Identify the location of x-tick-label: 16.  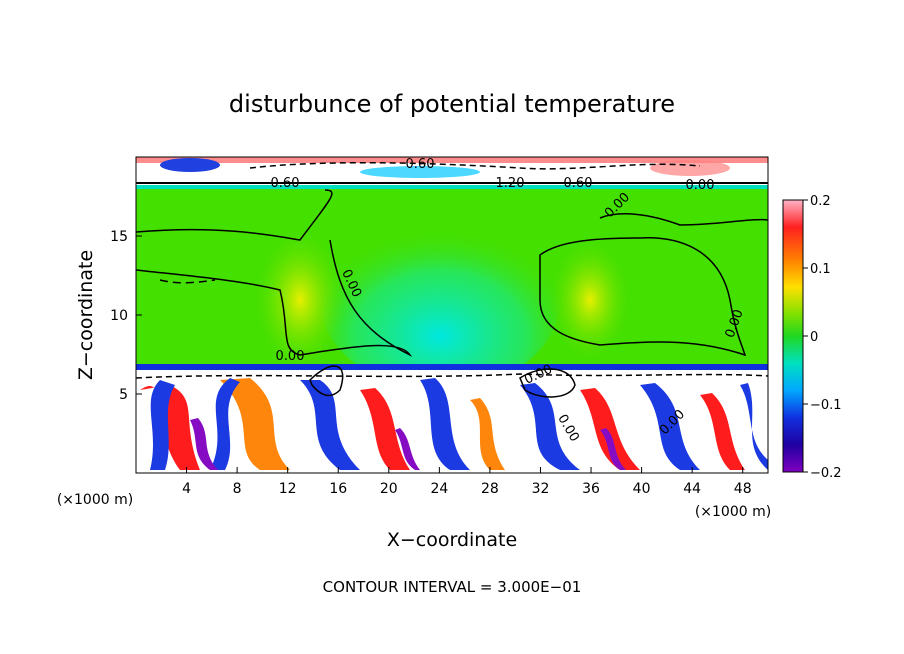
(338, 489).